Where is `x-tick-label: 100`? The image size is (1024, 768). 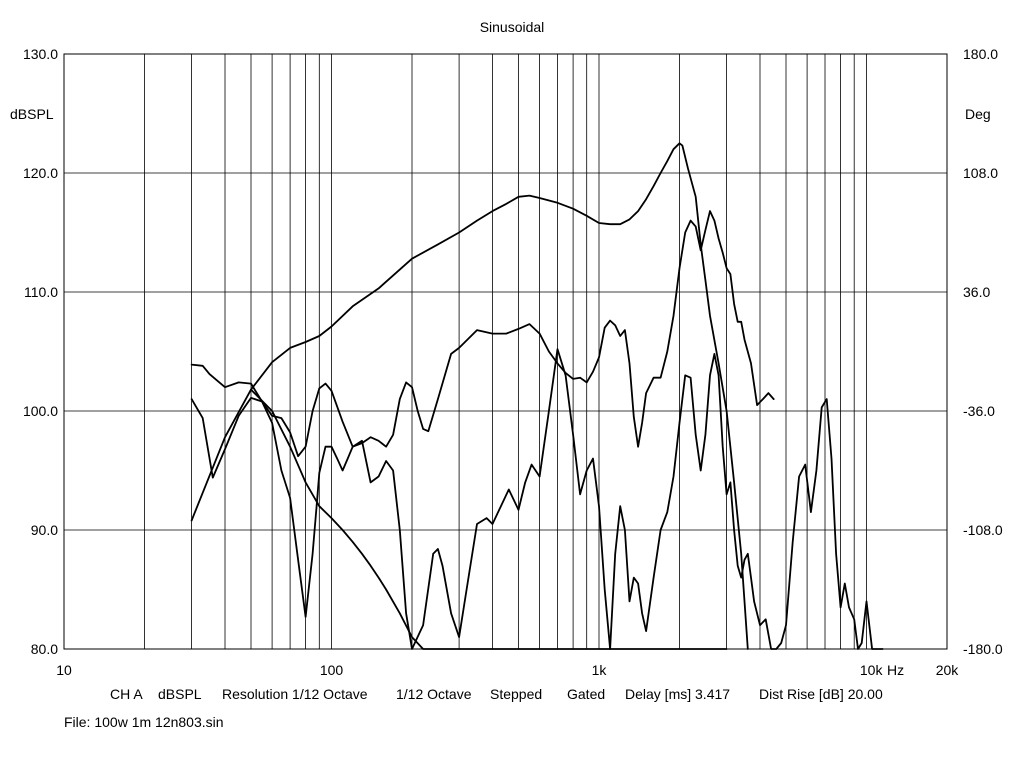
x-tick-label: 100 is located at coordinates (332, 670).